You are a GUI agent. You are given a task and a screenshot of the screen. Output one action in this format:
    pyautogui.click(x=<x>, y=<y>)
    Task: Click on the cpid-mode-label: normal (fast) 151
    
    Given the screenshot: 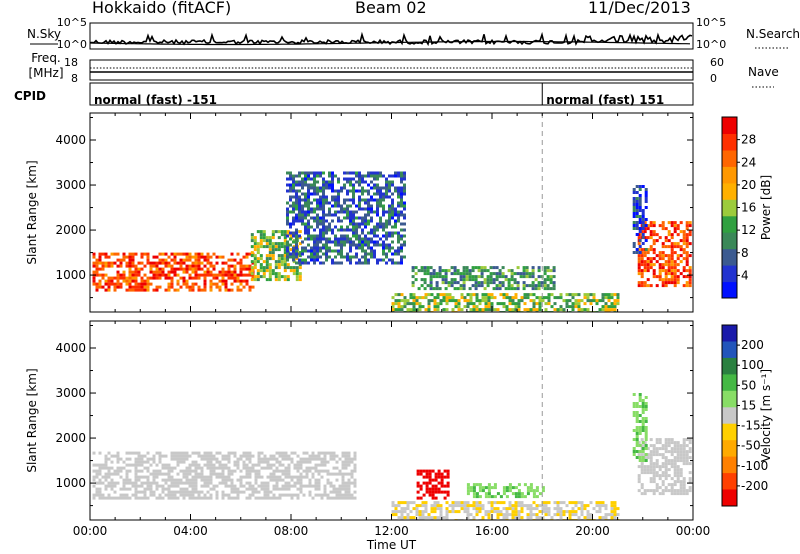 What is the action you would take?
    pyautogui.click(x=605, y=100)
    